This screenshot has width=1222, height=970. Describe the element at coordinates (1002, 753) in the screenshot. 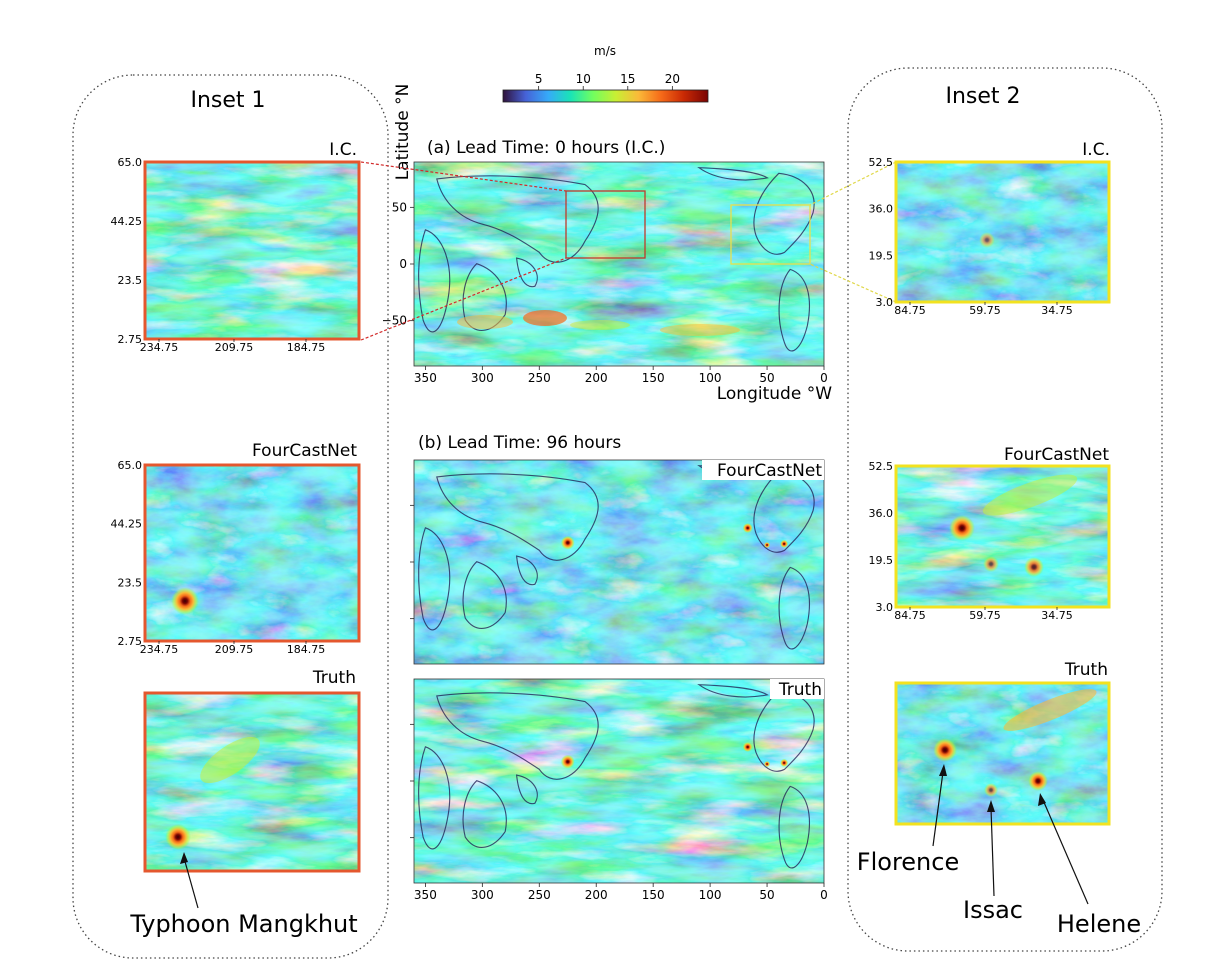

I see `inset2-truth-map` at that location.